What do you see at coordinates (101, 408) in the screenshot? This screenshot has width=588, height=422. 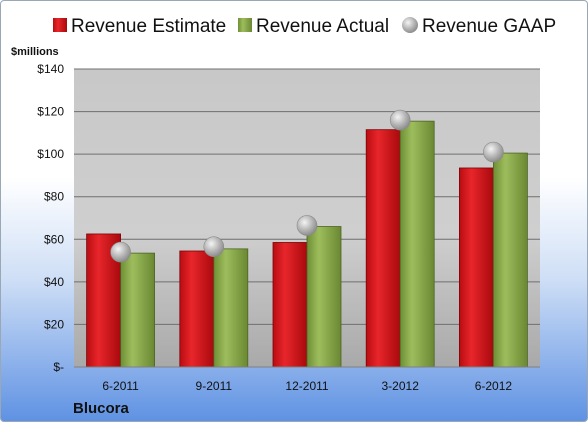 I see `company-label: Blucora` at bounding box center [101, 408].